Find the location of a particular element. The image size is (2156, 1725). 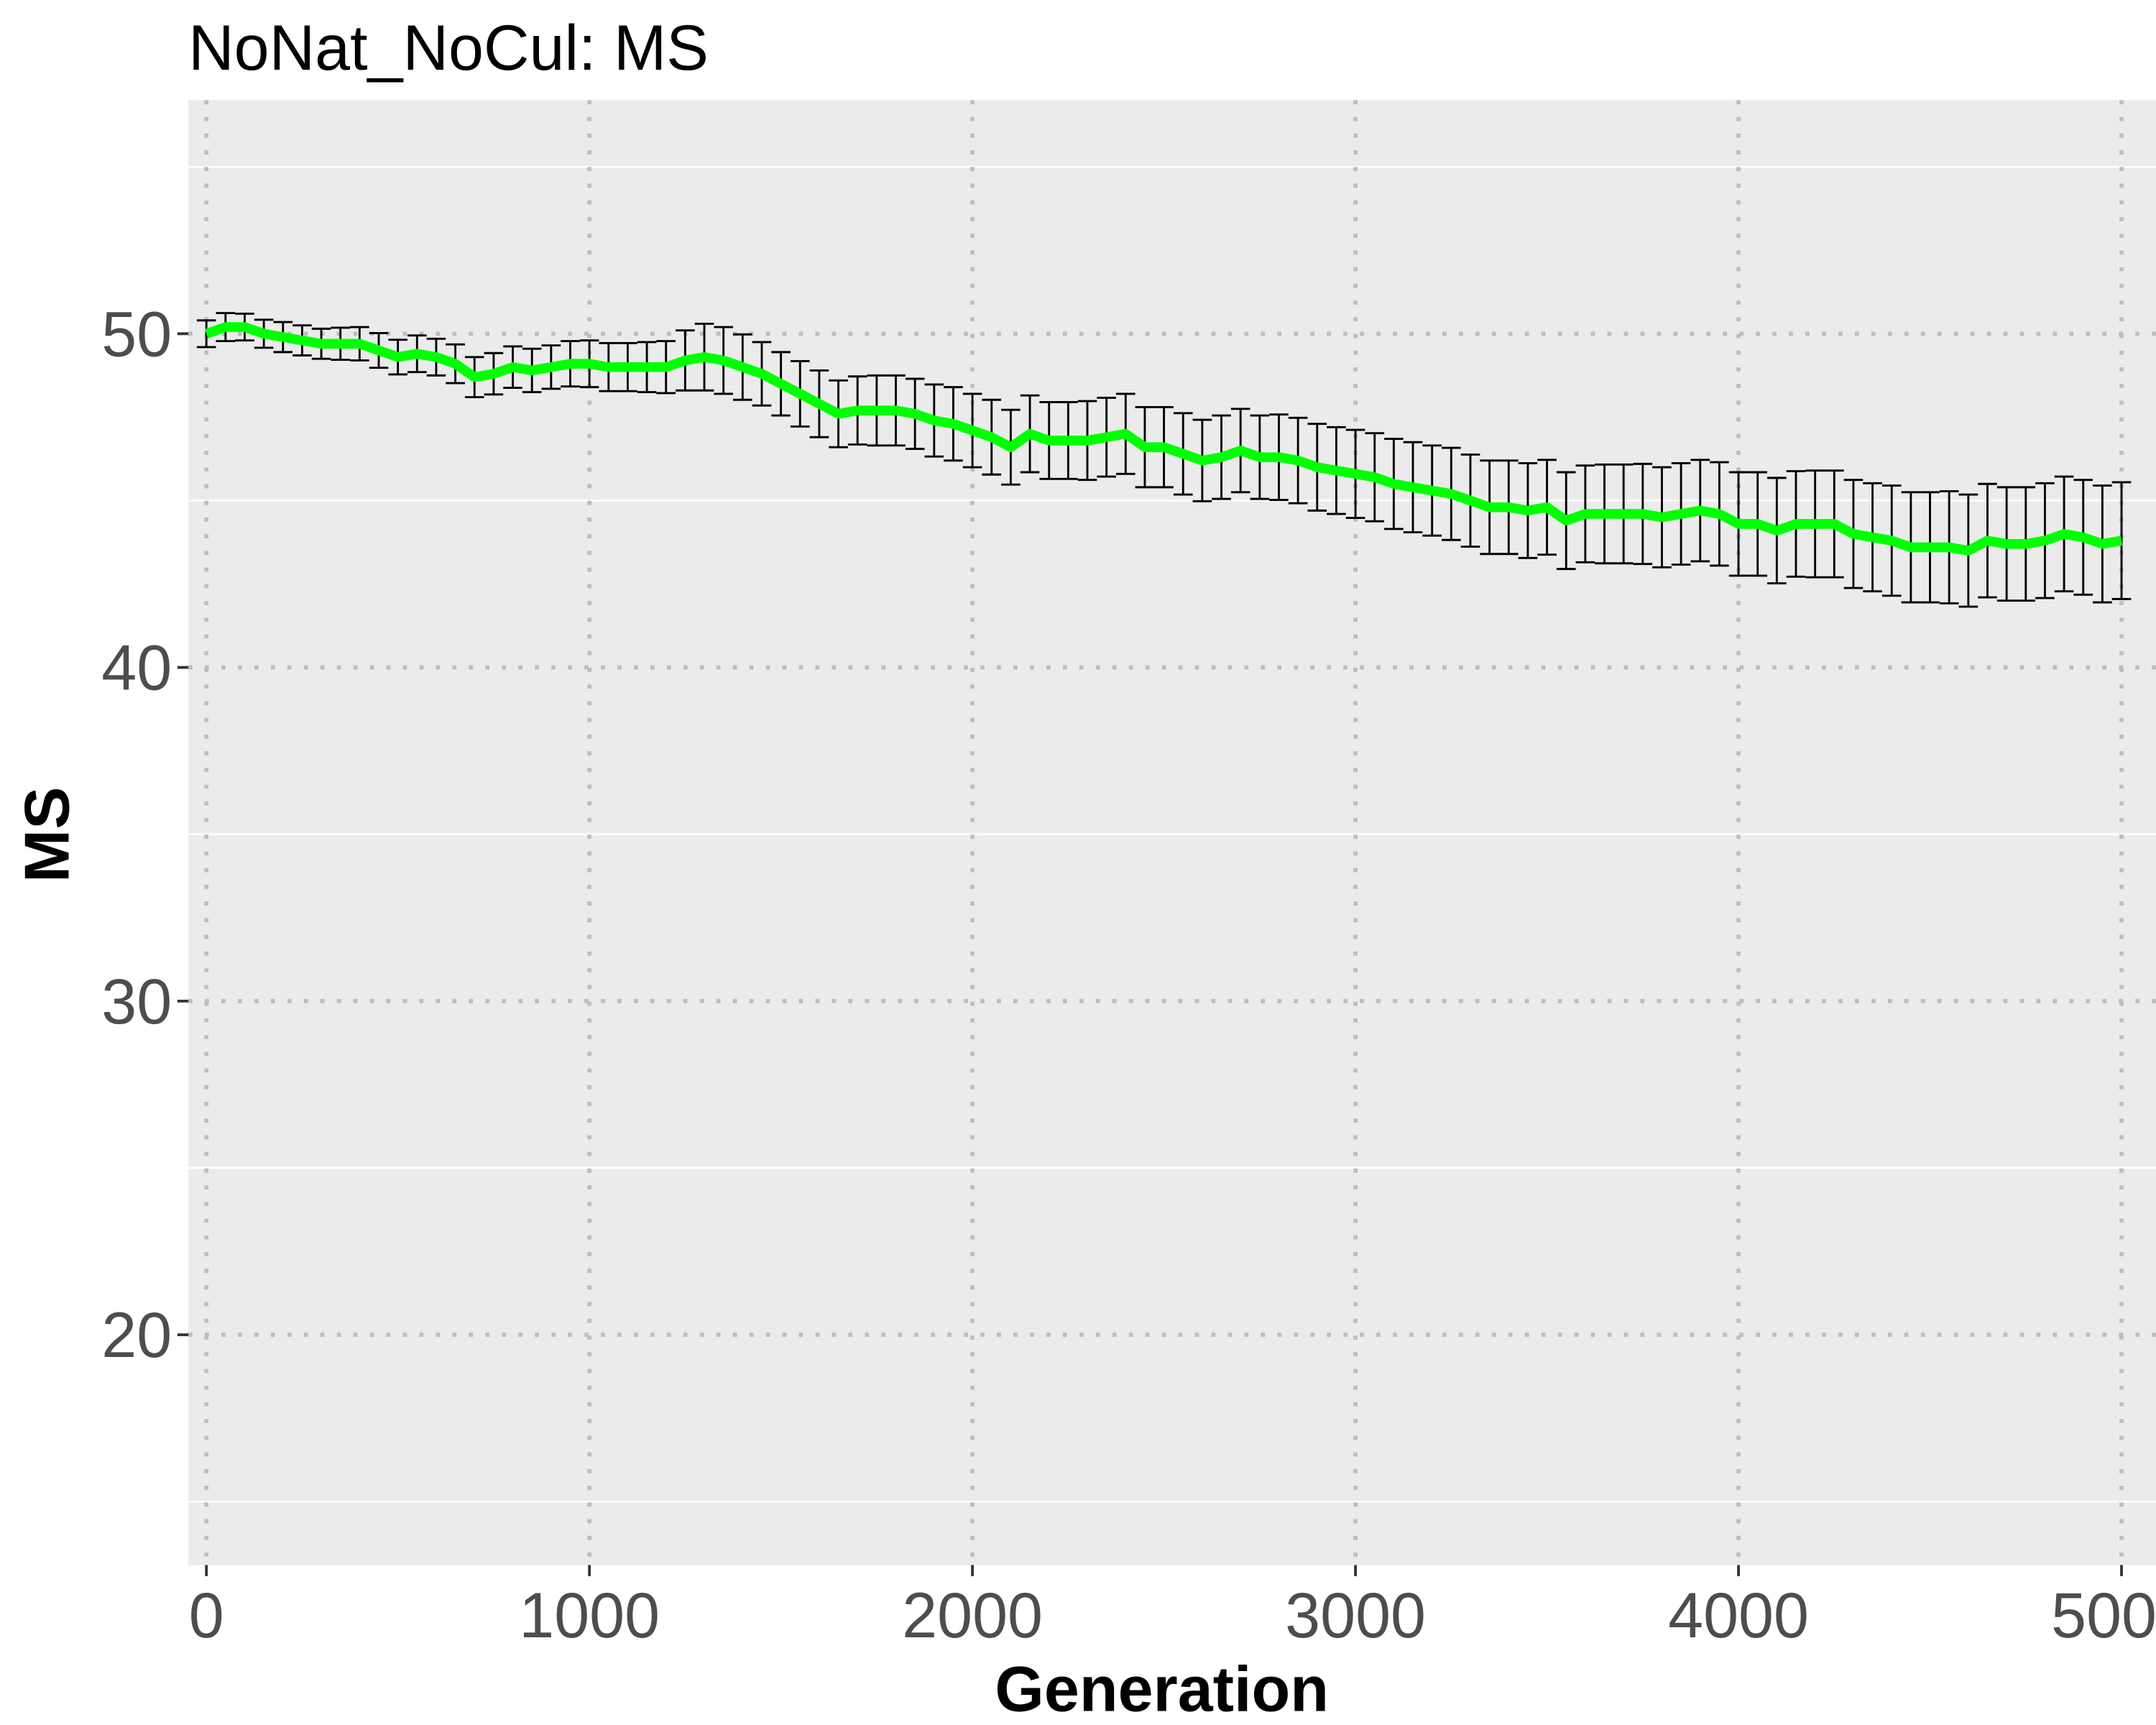

x-tick-label: 2000 is located at coordinates (973, 1616).